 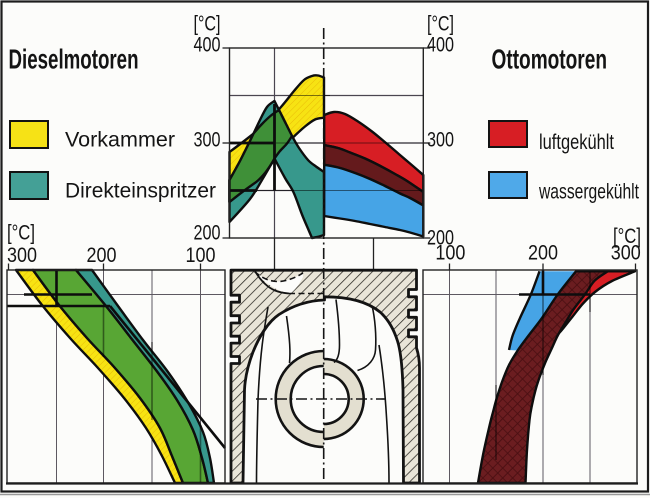 I want to click on svg-text: luftgekühlt, so click(x=576, y=142).